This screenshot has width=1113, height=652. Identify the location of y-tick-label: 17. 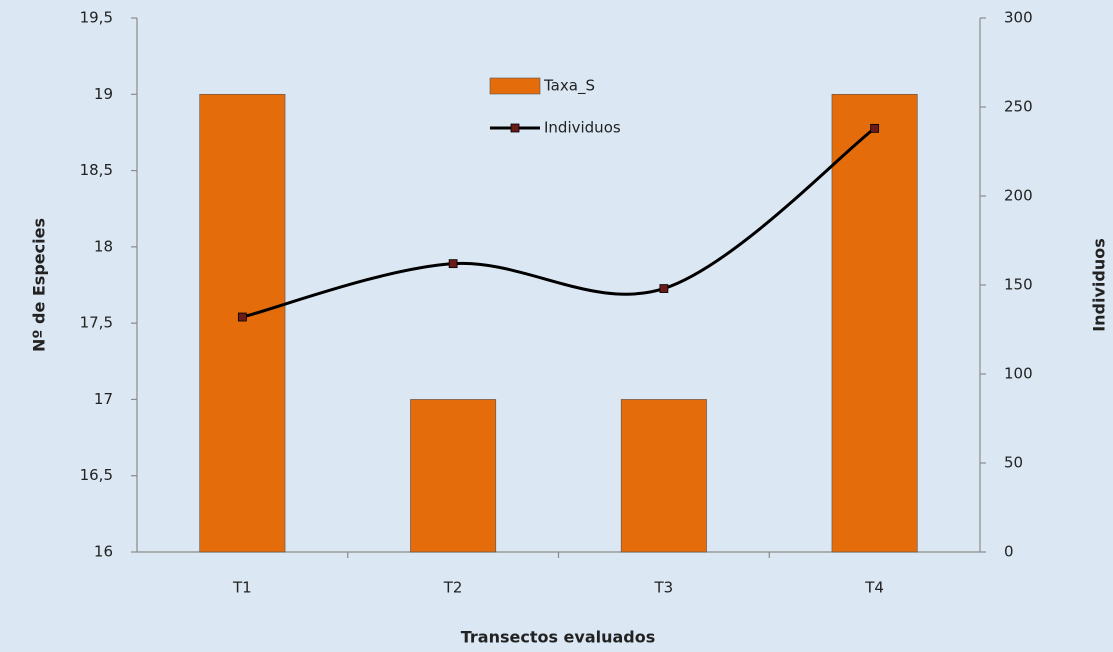
(103, 399).